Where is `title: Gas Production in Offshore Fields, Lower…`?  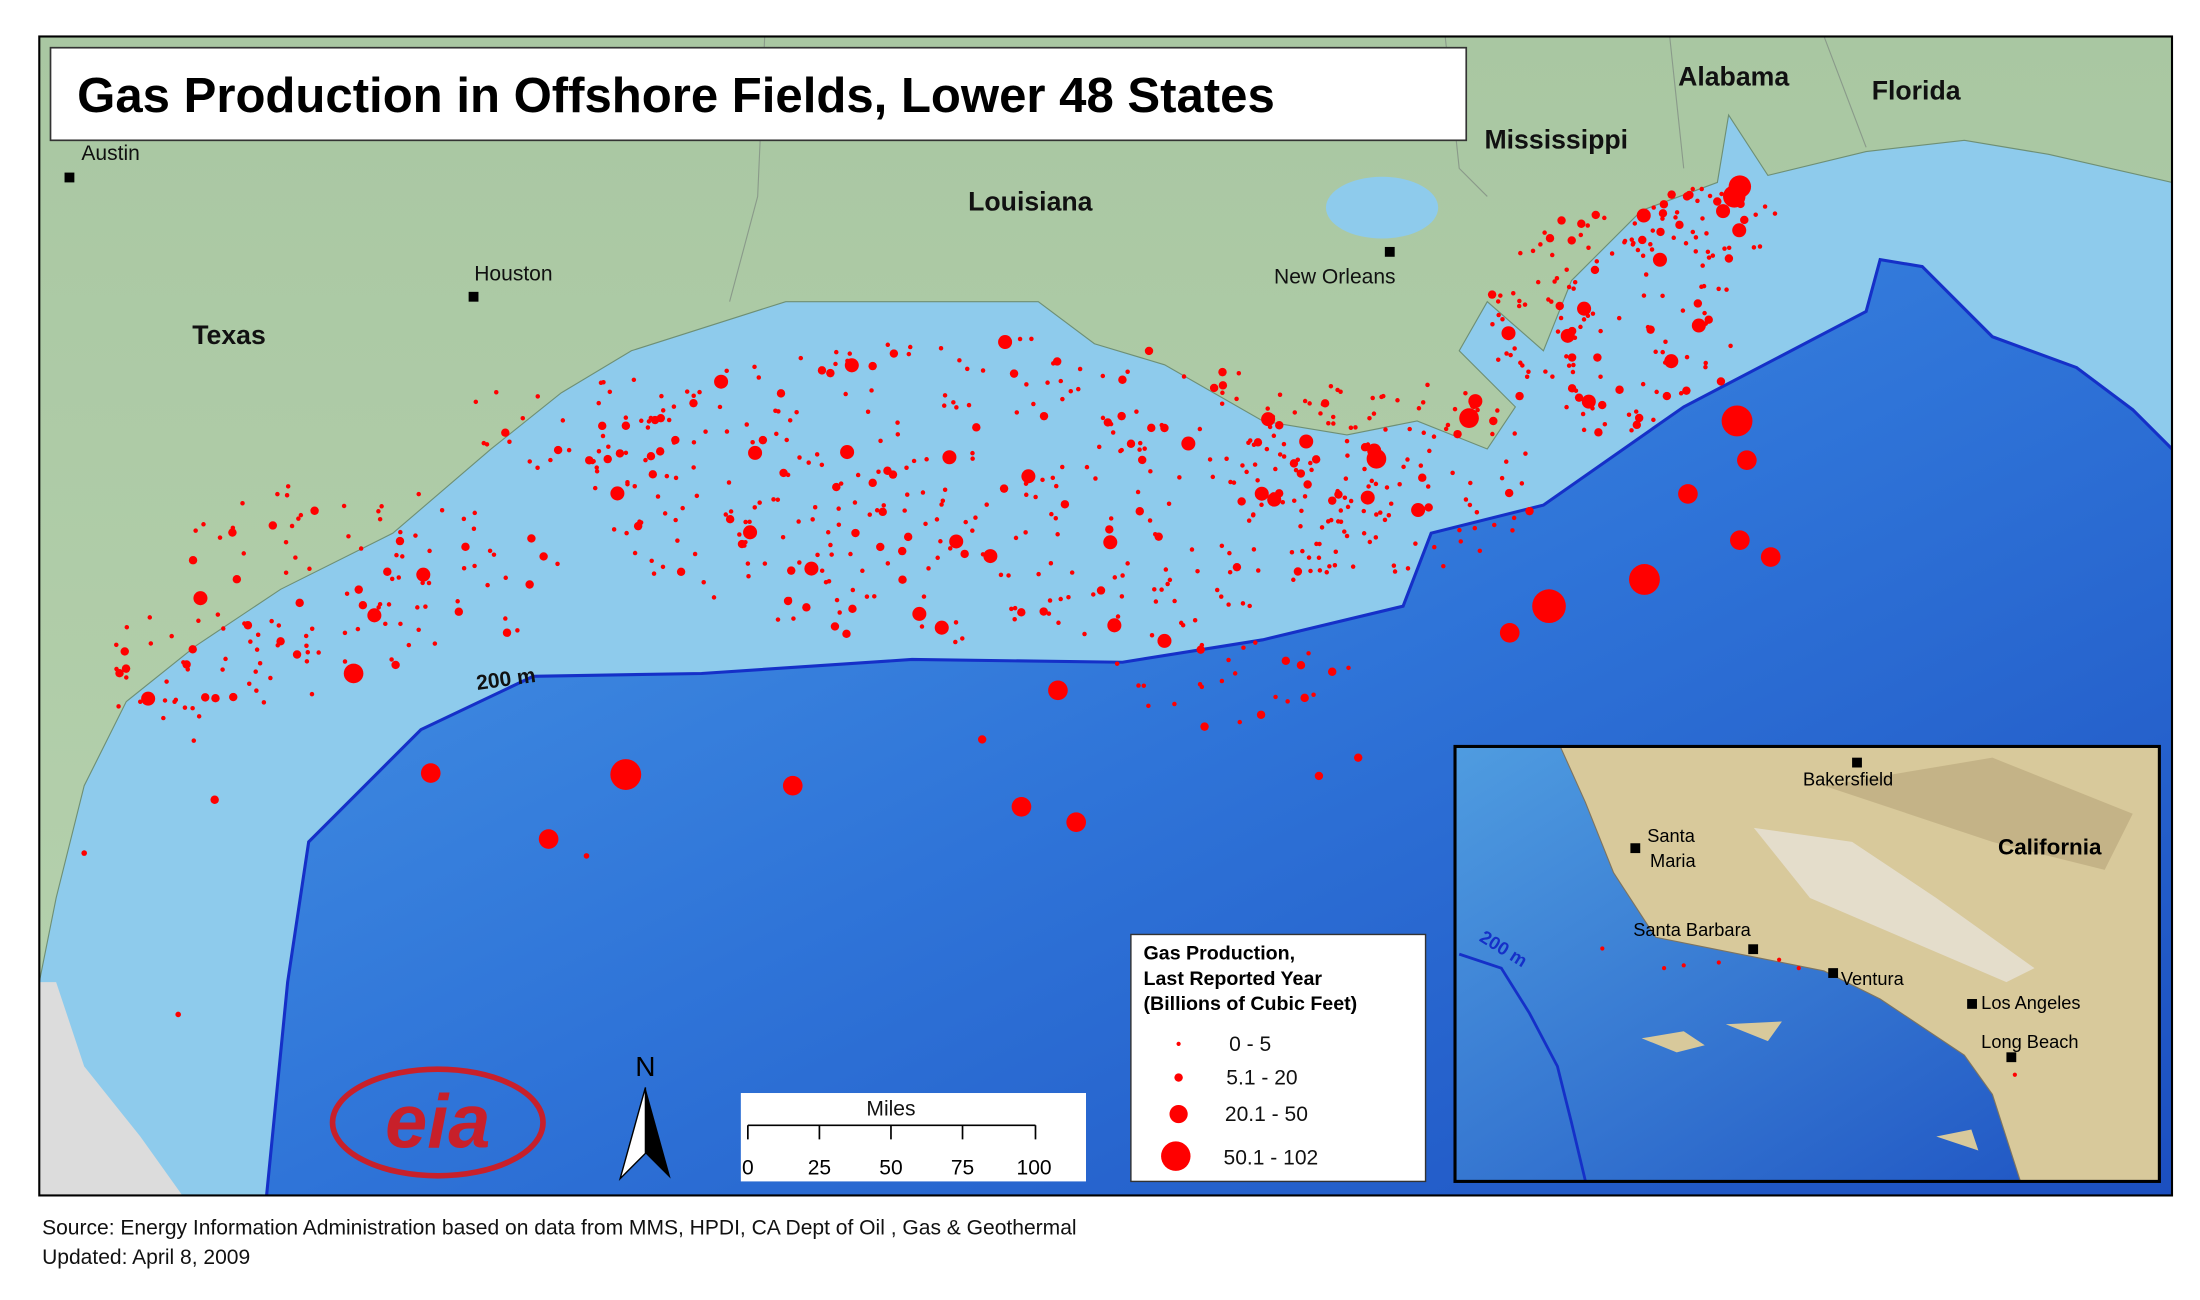 title: Gas Production in Offshore Fields, Lower… is located at coordinates (676, 96).